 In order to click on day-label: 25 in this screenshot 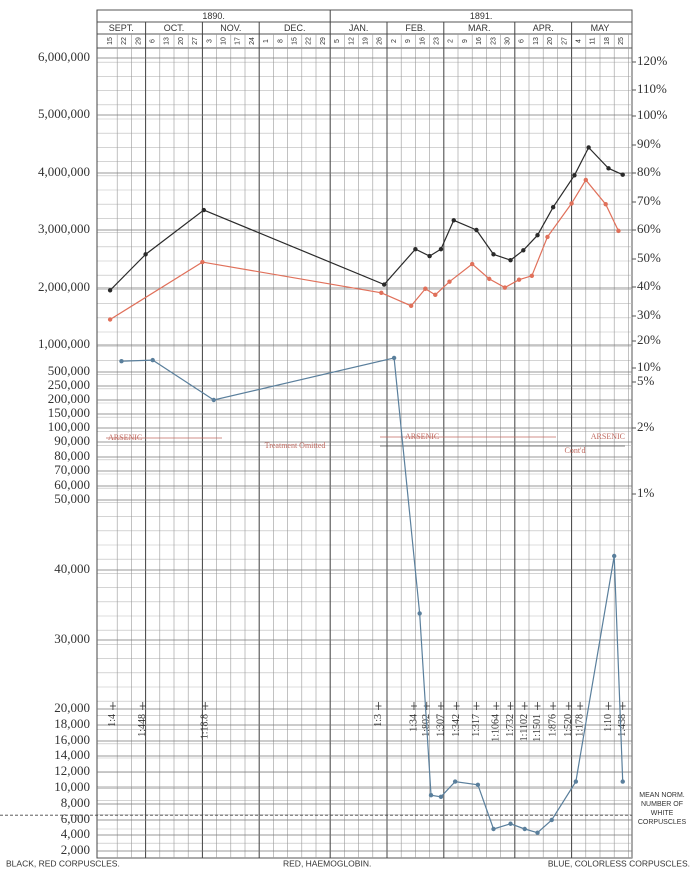, I will do `click(621, 41)`.